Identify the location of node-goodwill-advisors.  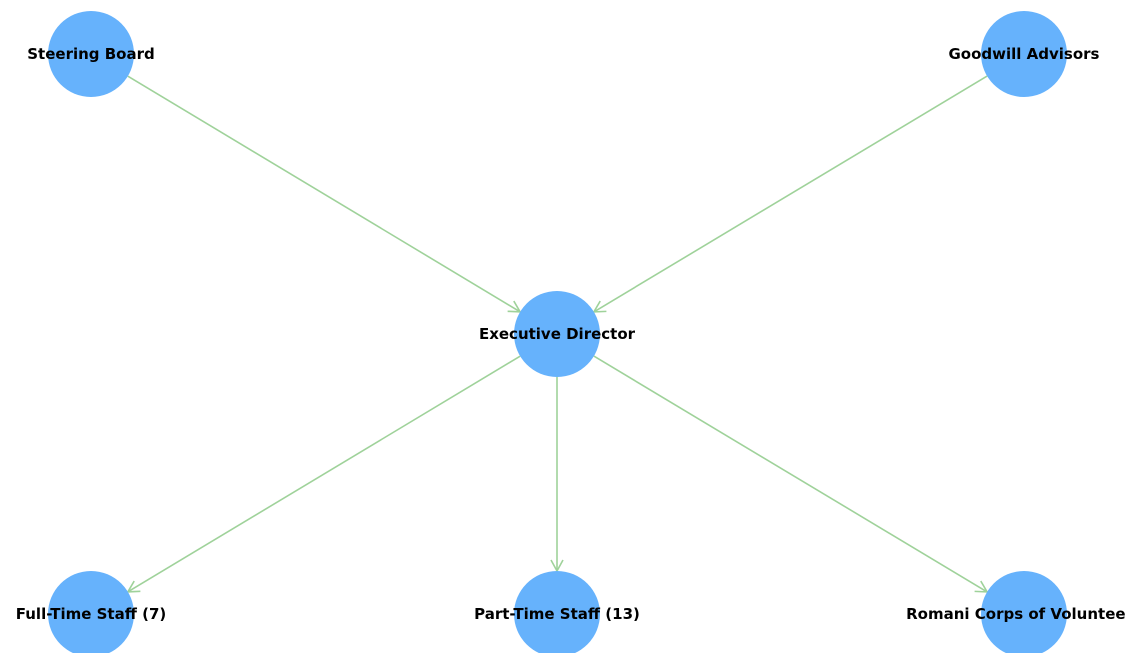
(1024, 54).